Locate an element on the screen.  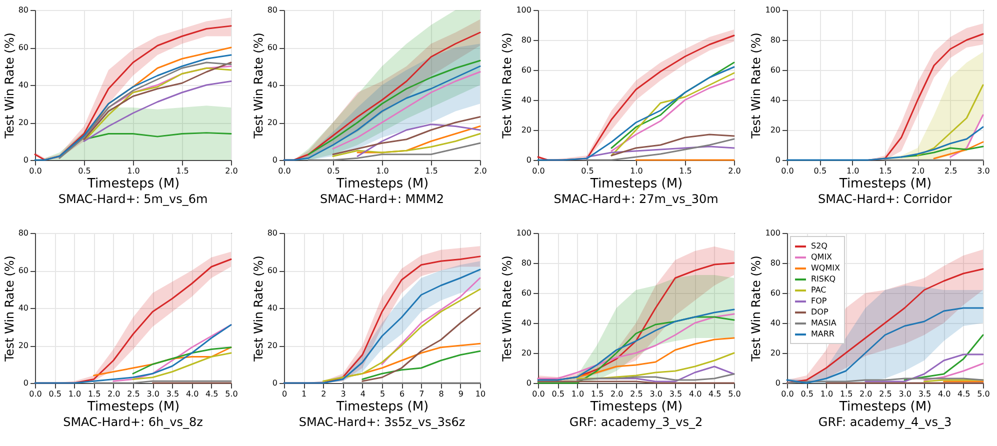
text: SMAC-Hard+: 5m_vs_6m is located at coordinates (133, 199).